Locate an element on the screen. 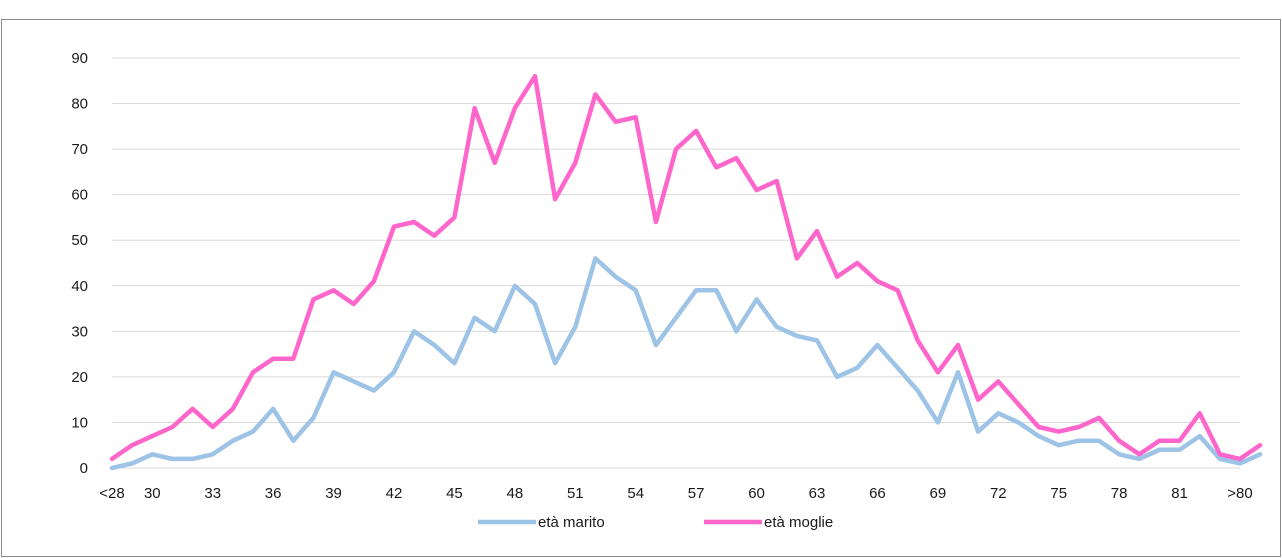  x-tick-label: 48 is located at coordinates (515, 493).